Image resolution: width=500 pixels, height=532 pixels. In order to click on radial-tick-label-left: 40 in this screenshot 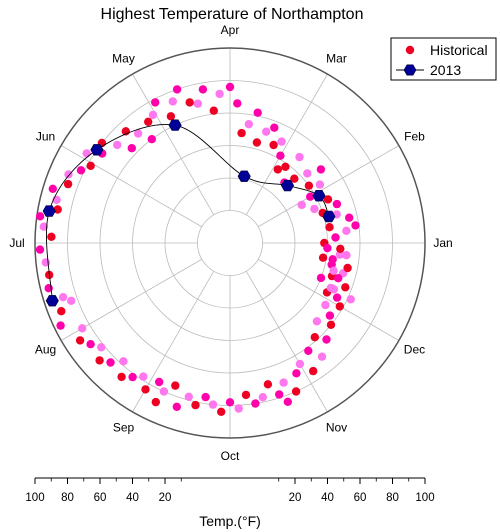, I will do `click(132, 498)`.